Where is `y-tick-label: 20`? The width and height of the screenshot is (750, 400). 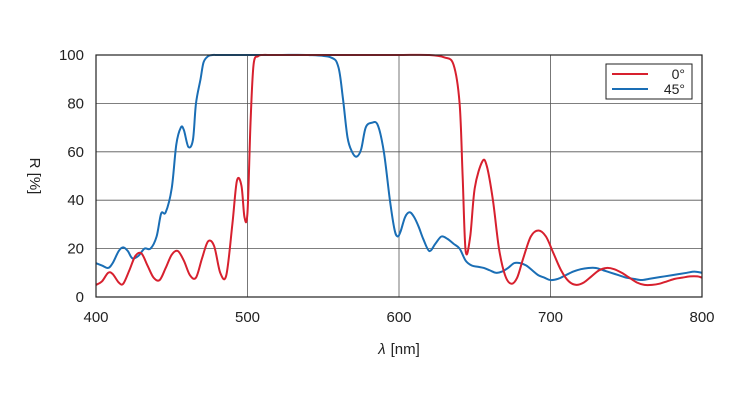 y-tick-label: 20 is located at coordinates (75, 249).